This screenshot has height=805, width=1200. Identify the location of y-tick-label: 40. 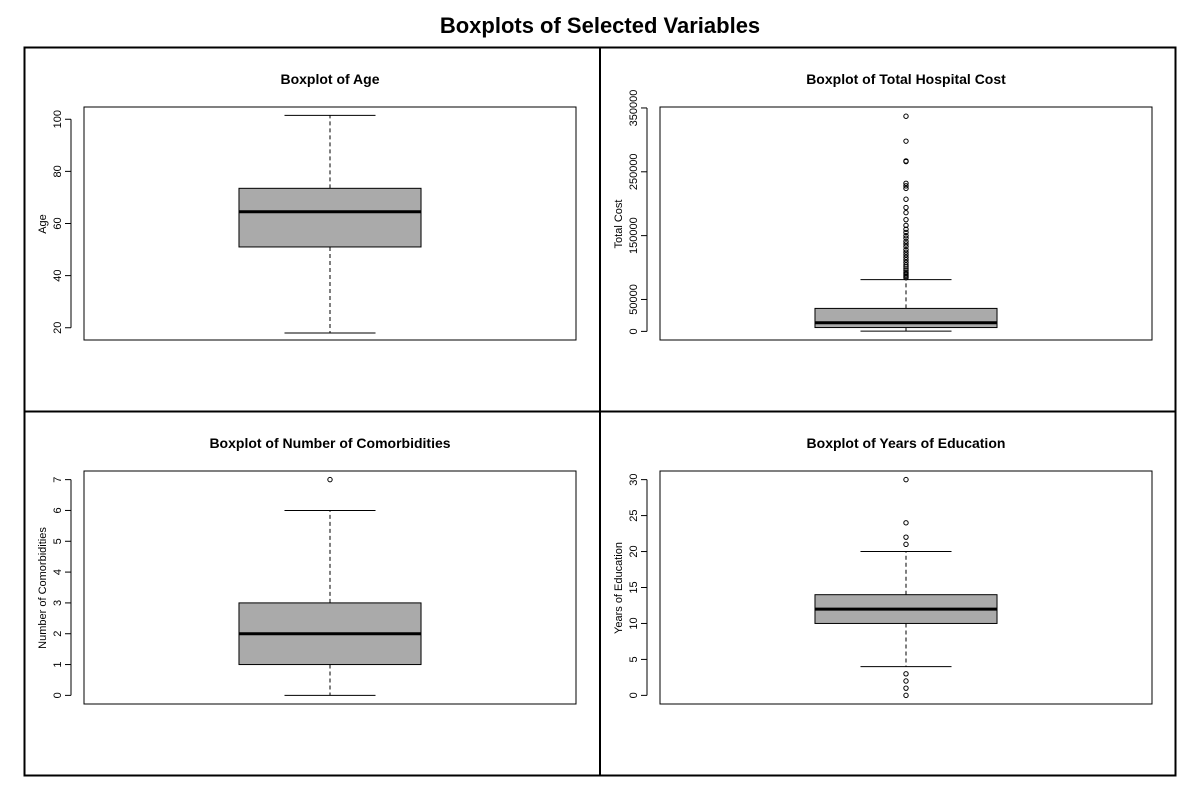
(58, 276).